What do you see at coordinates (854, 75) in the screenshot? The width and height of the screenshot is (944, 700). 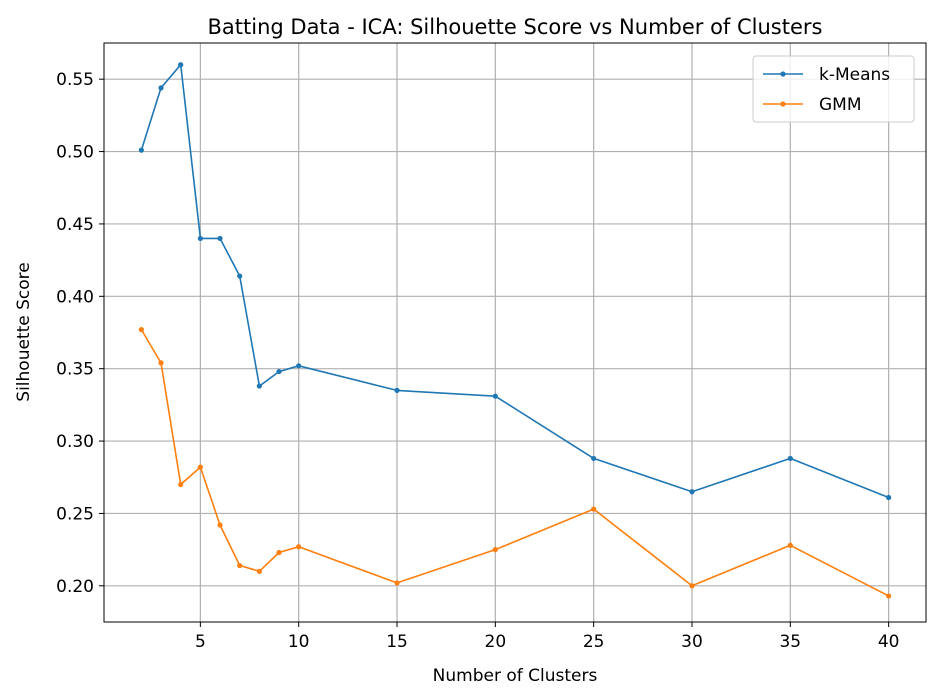 I see `legend-k-means-label: k-Means` at bounding box center [854, 75].